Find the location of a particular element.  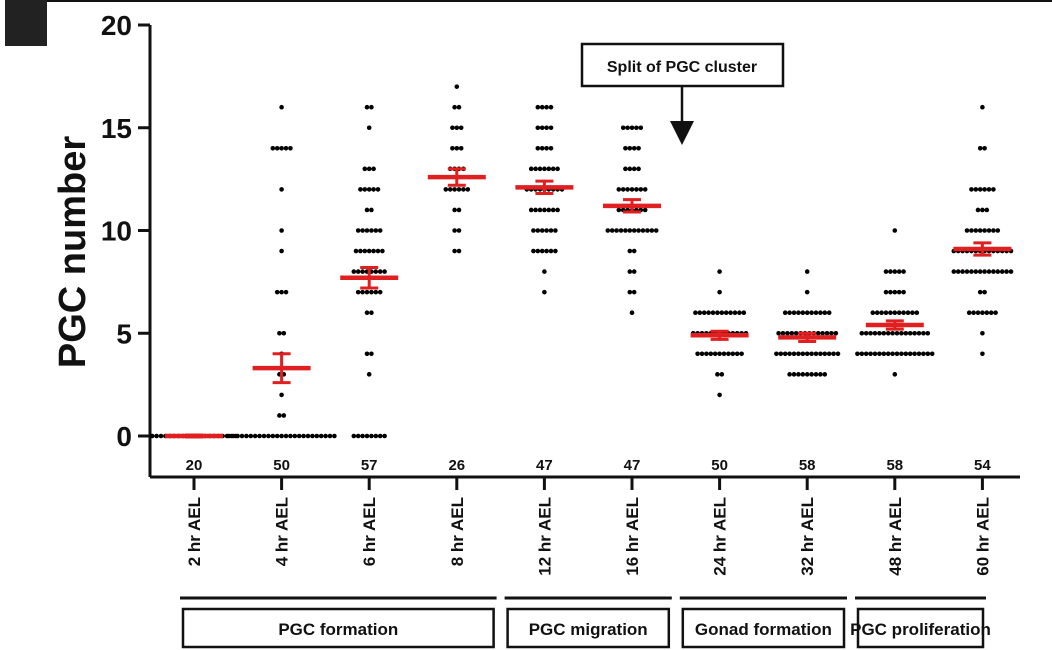

category-label: 24 hr AEL is located at coordinates (720, 536).